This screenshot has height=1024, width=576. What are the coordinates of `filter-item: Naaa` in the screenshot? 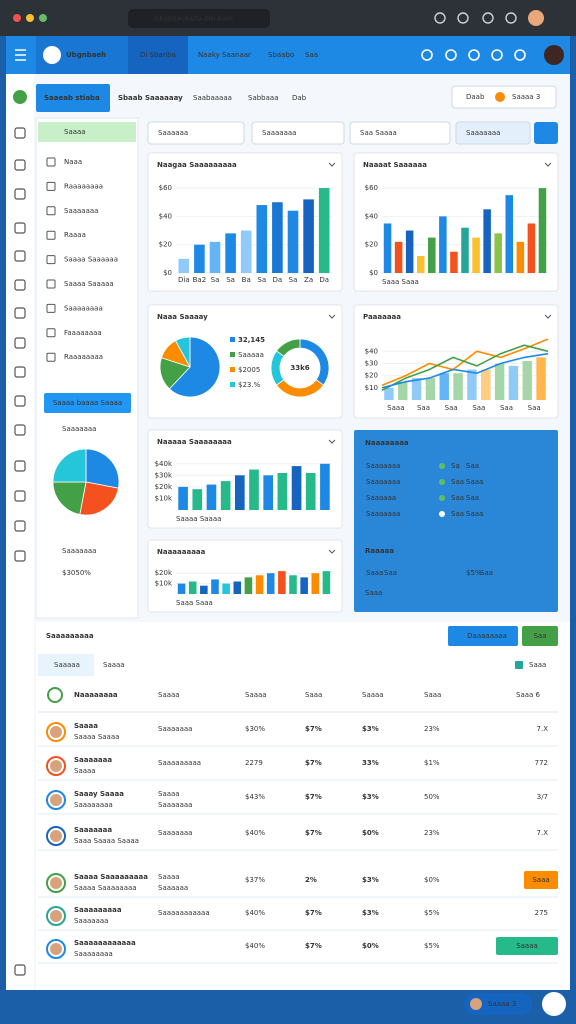 It's located at (73, 162).